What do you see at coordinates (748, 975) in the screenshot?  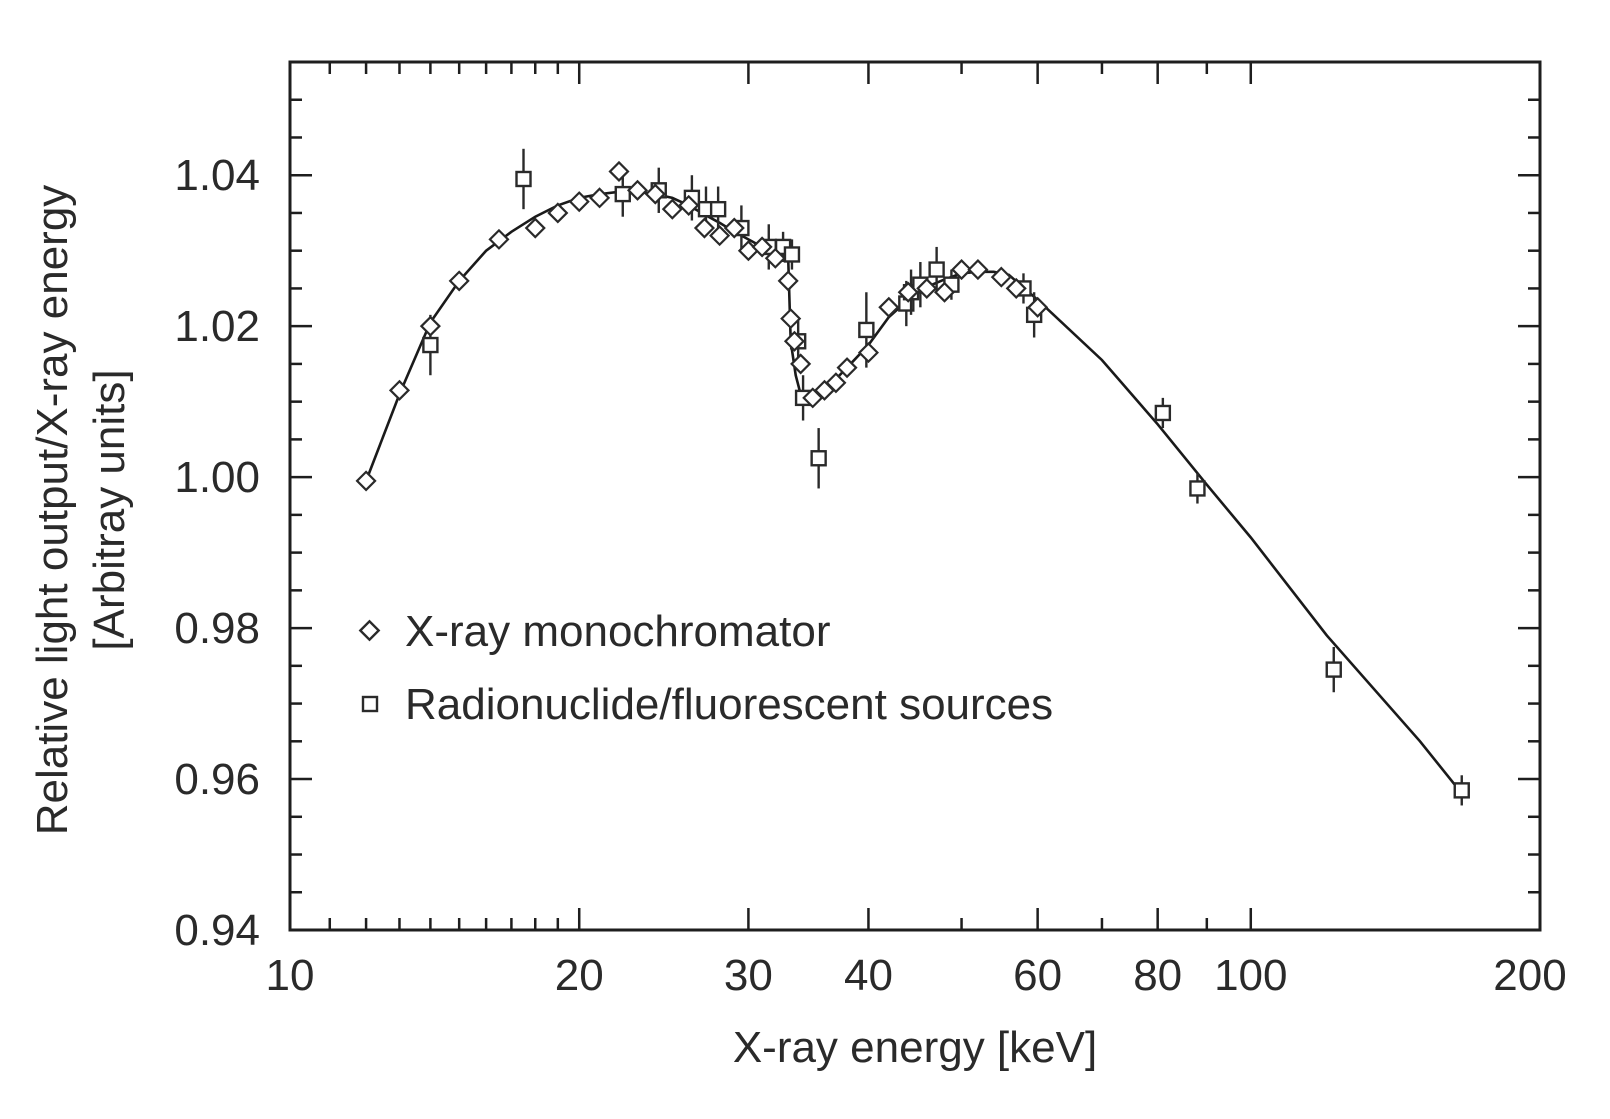 I see `x-tick-label: 30` at bounding box center [748, 975].